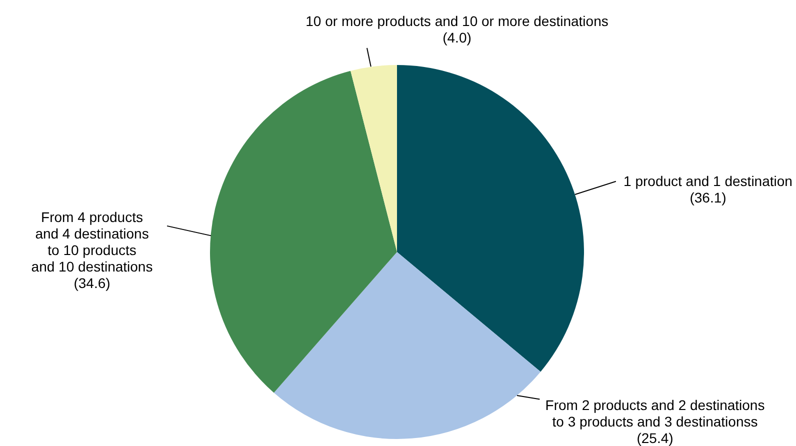  Describe the element at coordinates (92, 282) in the screenshot. I see `data-label: (34.6)` at that location.